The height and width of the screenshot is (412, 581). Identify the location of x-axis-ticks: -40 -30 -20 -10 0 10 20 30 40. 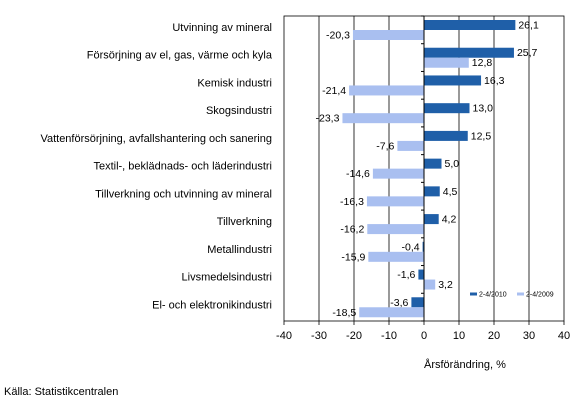
(423, 331).